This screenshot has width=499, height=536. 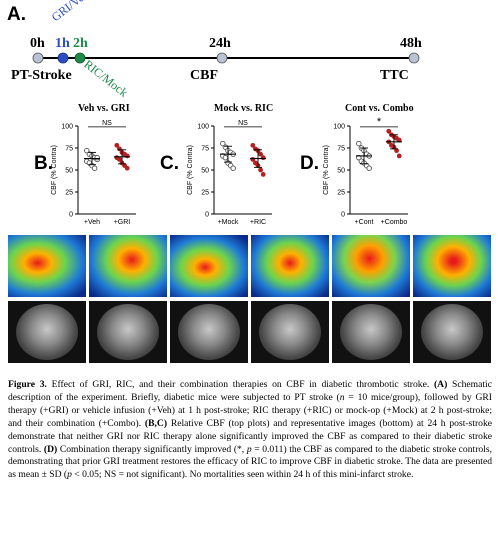 I want to click on heatmap-image-ric, so click(x=290, y=266).